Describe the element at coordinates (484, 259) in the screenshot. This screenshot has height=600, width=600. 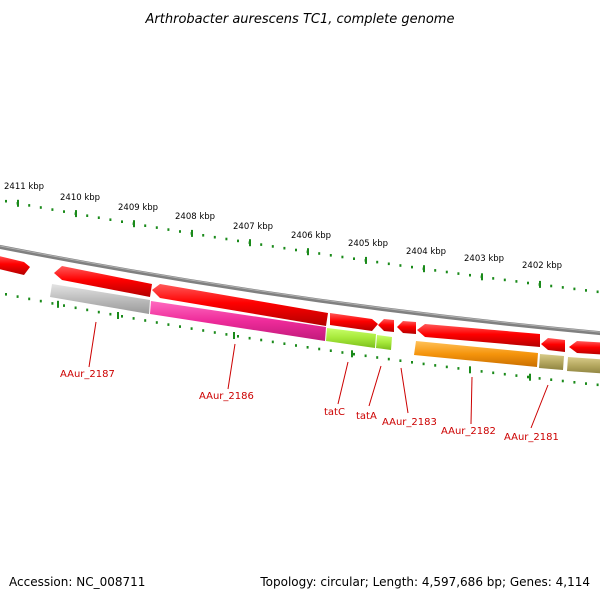
I see `tick-label-2403: 2403 kbp` at that location.